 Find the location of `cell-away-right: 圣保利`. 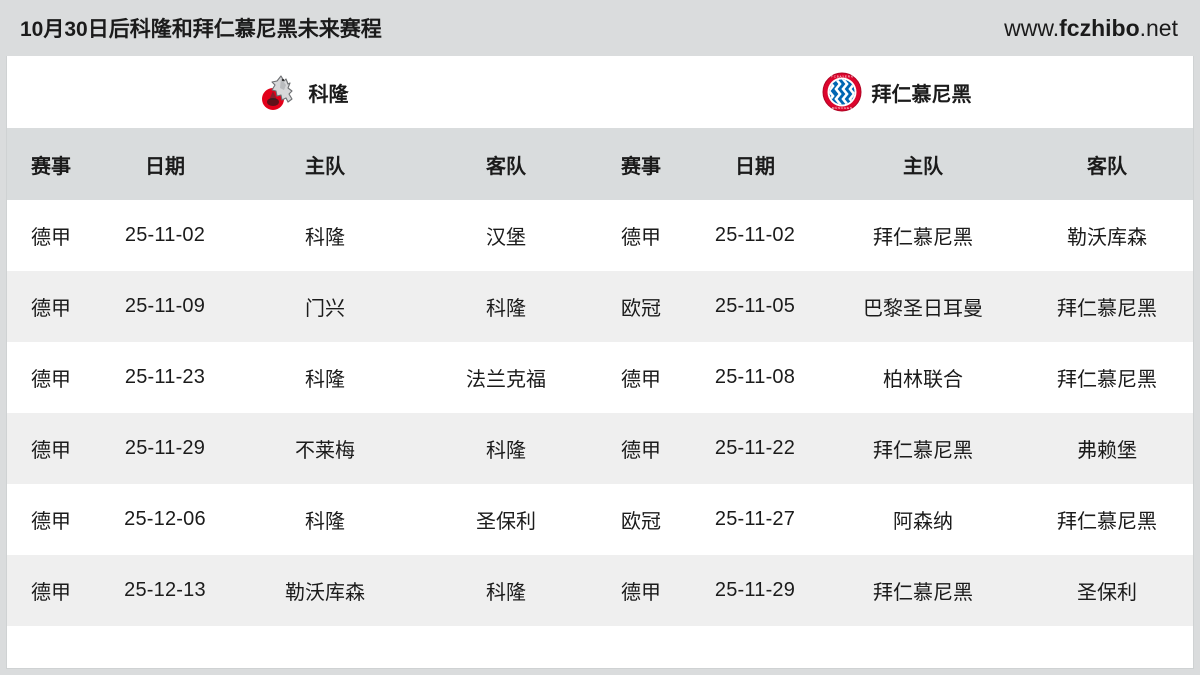

cell-away-right: 圣保利 is located at coordinates (1107, 593).